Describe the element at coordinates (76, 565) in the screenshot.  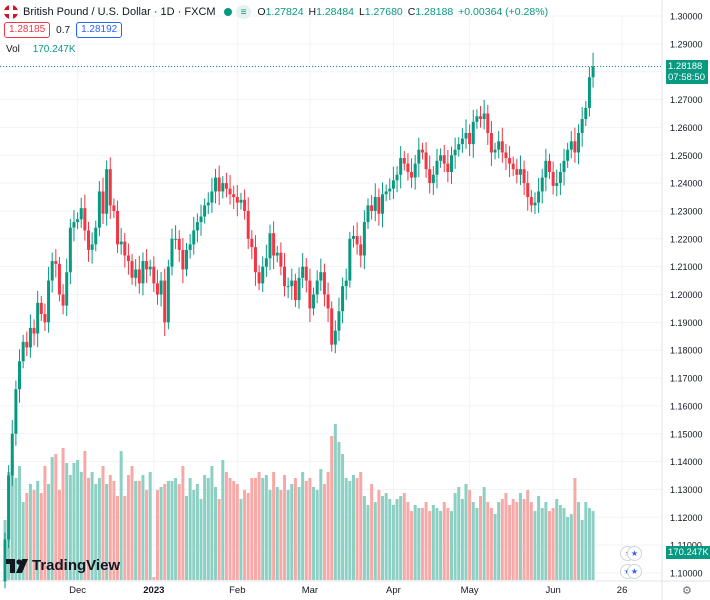
I see `logo-text: TradingView` at that location.